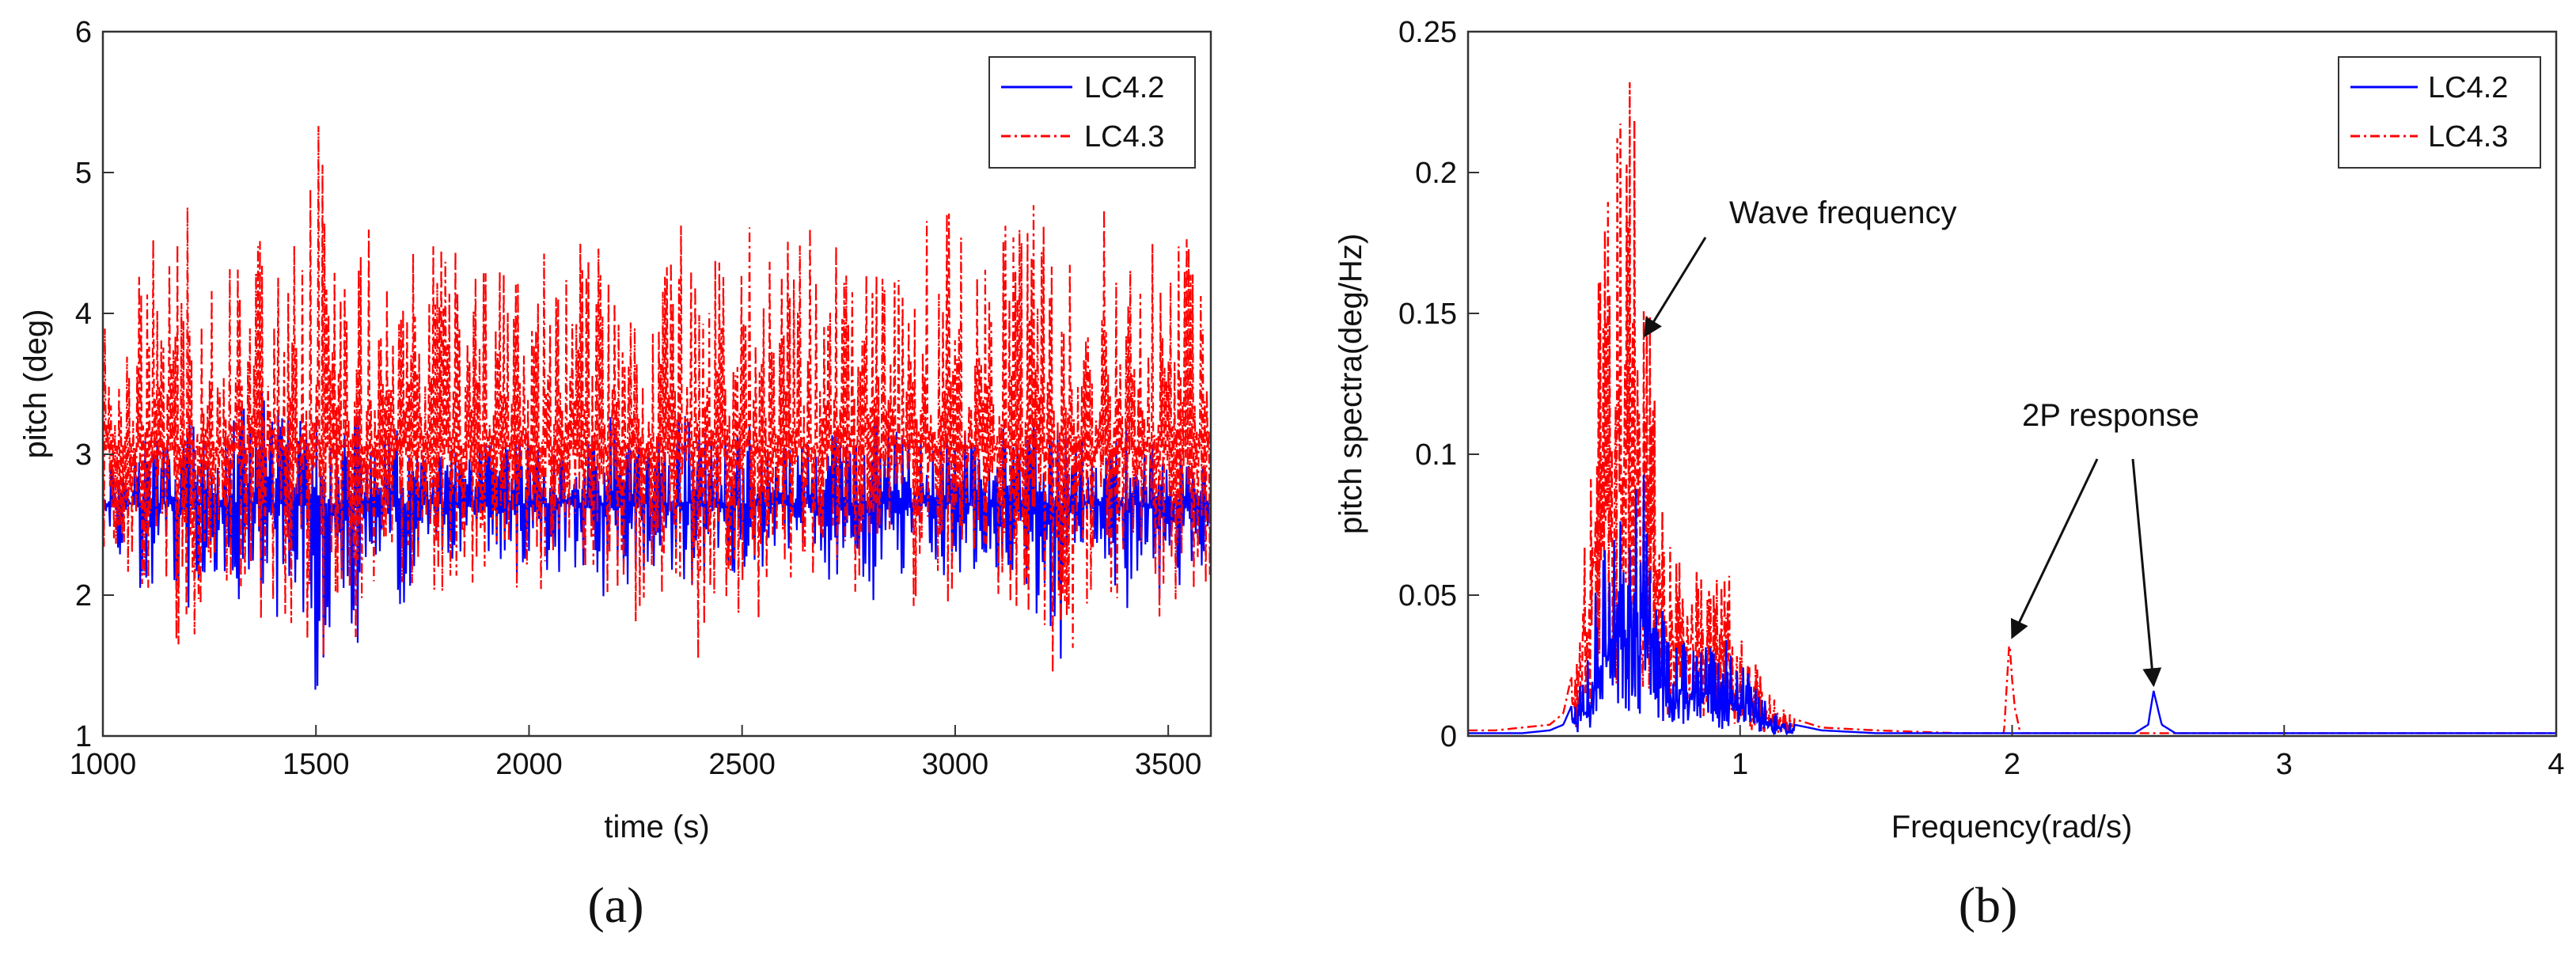 The height and width of the screenshot is (956, 2576). What do you see at coordinates (1427, 315) in the screenshot?
I see `chart-b-ytick-label: 0.15` at bounding box center [1427, 315].